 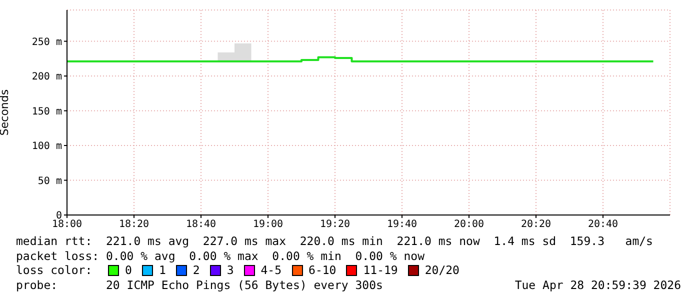 What do you see at coordinates (196, 270) in the screenshot?
I see `text: 2` at bounding box center [196, 270].